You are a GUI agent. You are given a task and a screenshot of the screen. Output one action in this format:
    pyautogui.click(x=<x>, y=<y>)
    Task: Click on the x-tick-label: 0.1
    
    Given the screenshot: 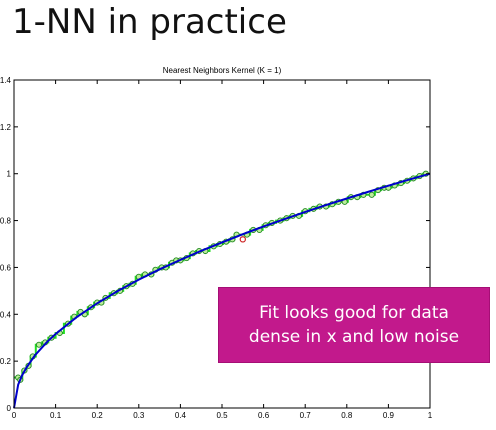 What is the action you would take?
    pyautogui.click(x=56, y=415)
    